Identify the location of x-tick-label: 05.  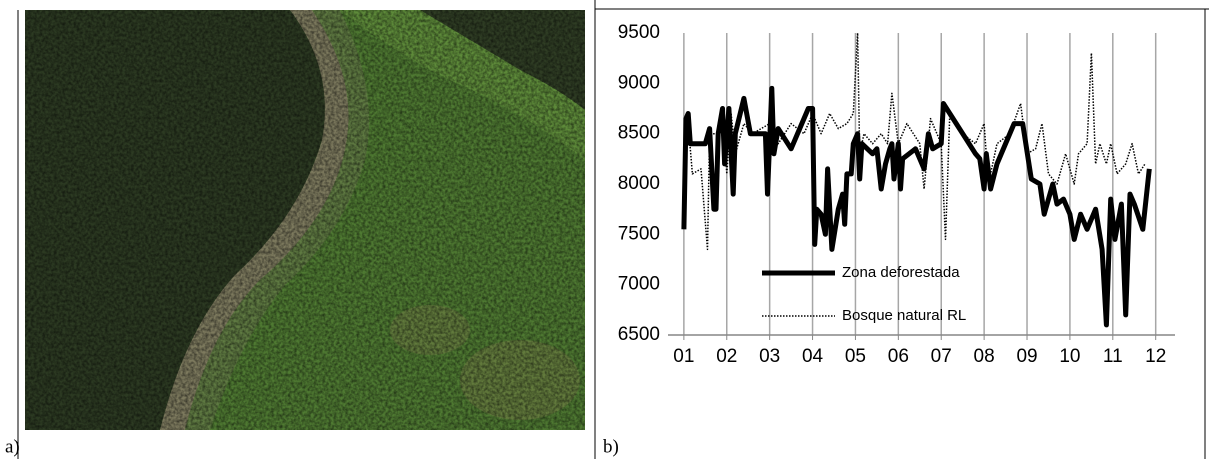
(855, 356).